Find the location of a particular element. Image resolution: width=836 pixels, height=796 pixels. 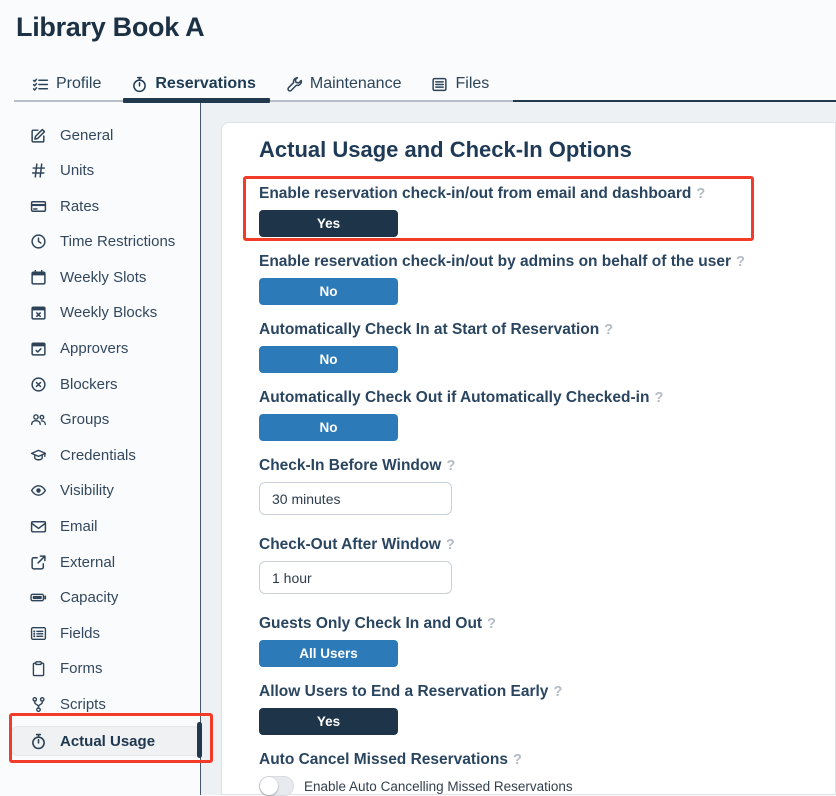

tab-maintenance: Maintenance is located at coordinates (344, 84).